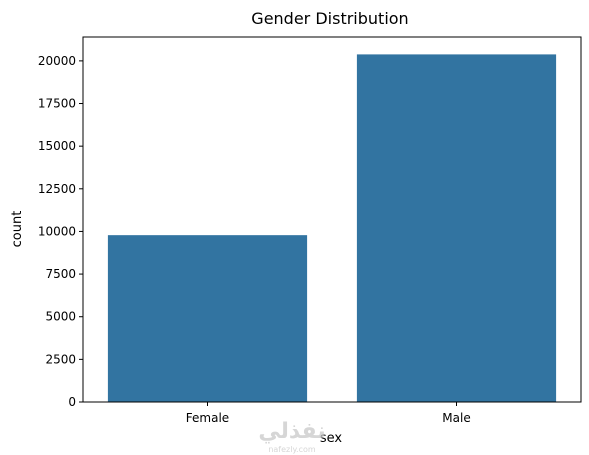  What do you see at coordinates (329, 18) in the screenshot?
I see `chart-title: Gender Distribution` at bounding box center [329, 18].